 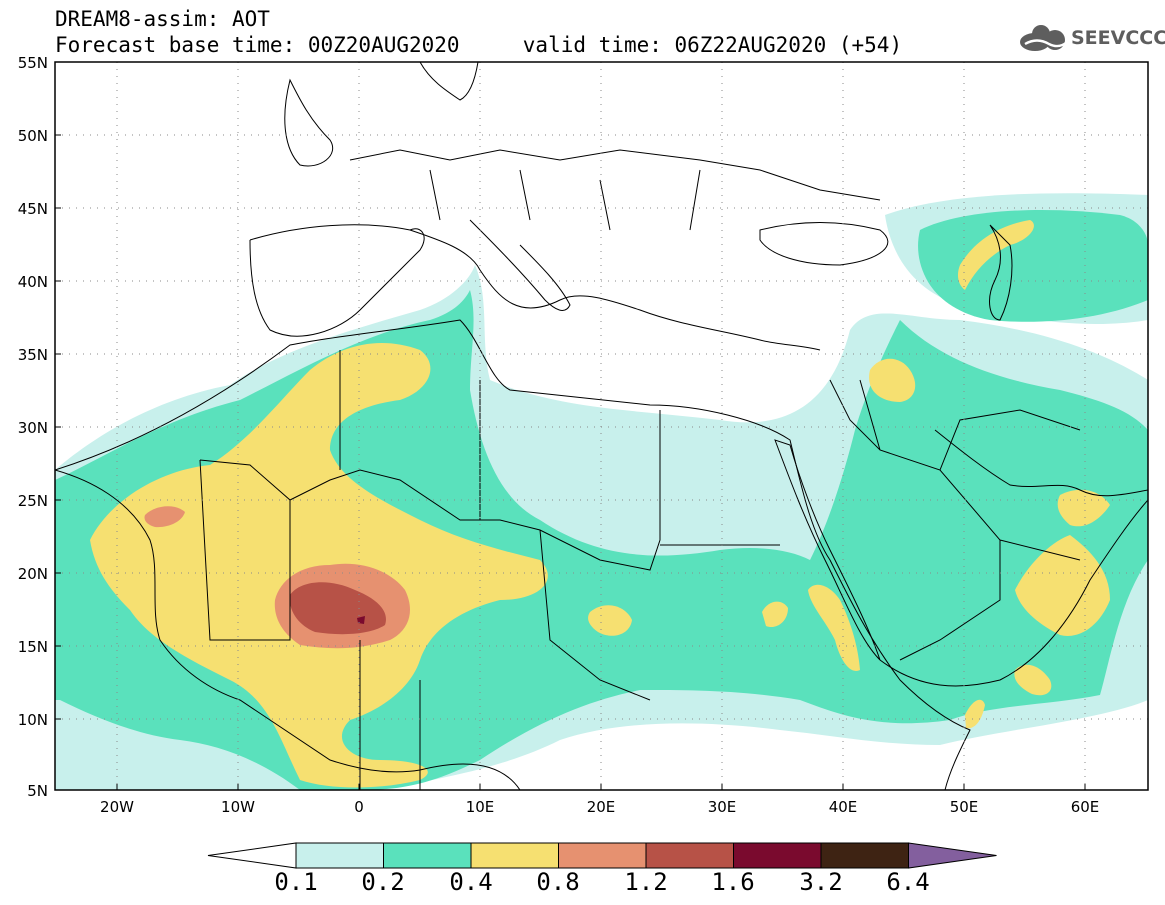 What do you see at coordinates (601, 807) in the screenshot?
I see `lon-label-20e: 20E` at bounding box center [601, 807].